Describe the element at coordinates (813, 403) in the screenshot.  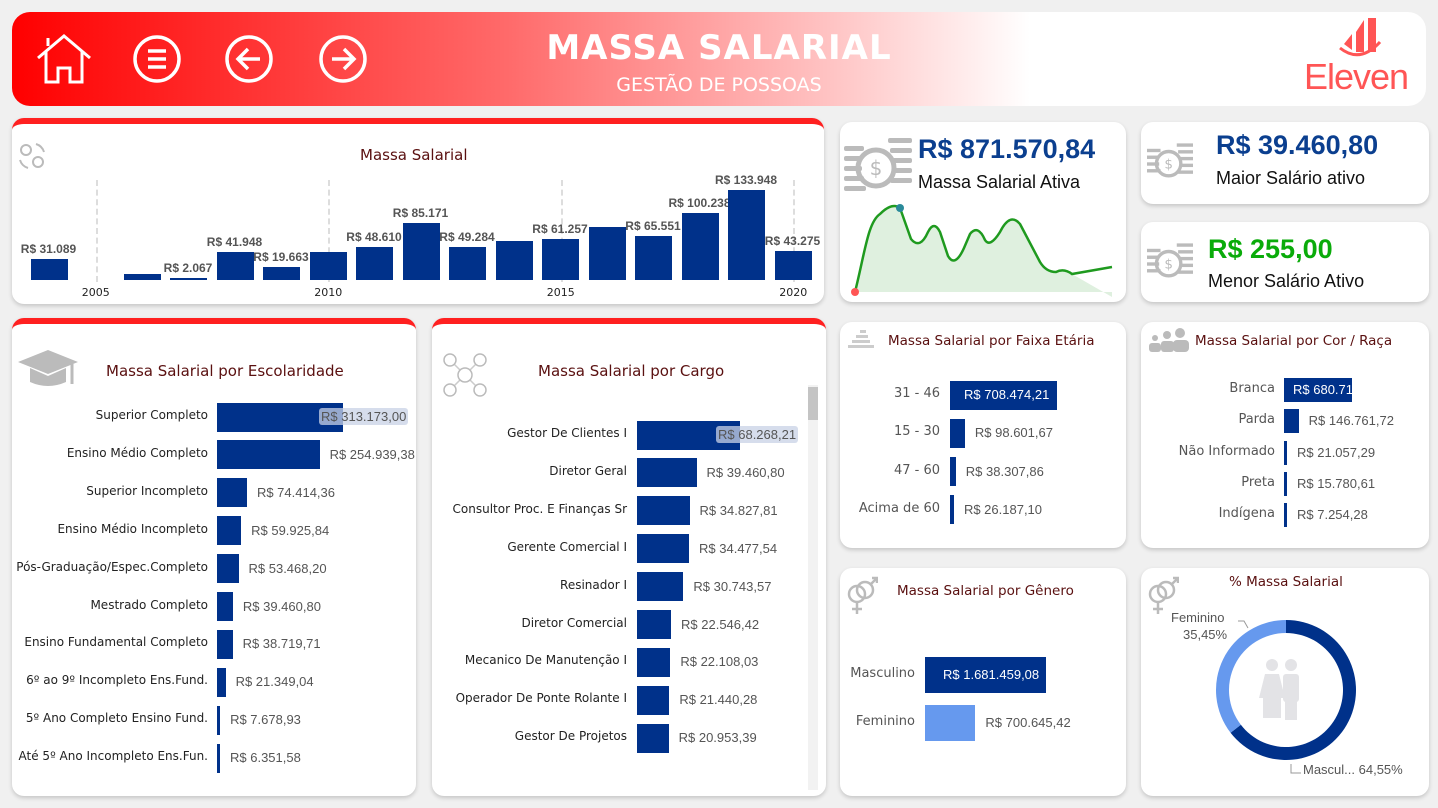
I see `cargo-scrollbar-thumb` at that location.